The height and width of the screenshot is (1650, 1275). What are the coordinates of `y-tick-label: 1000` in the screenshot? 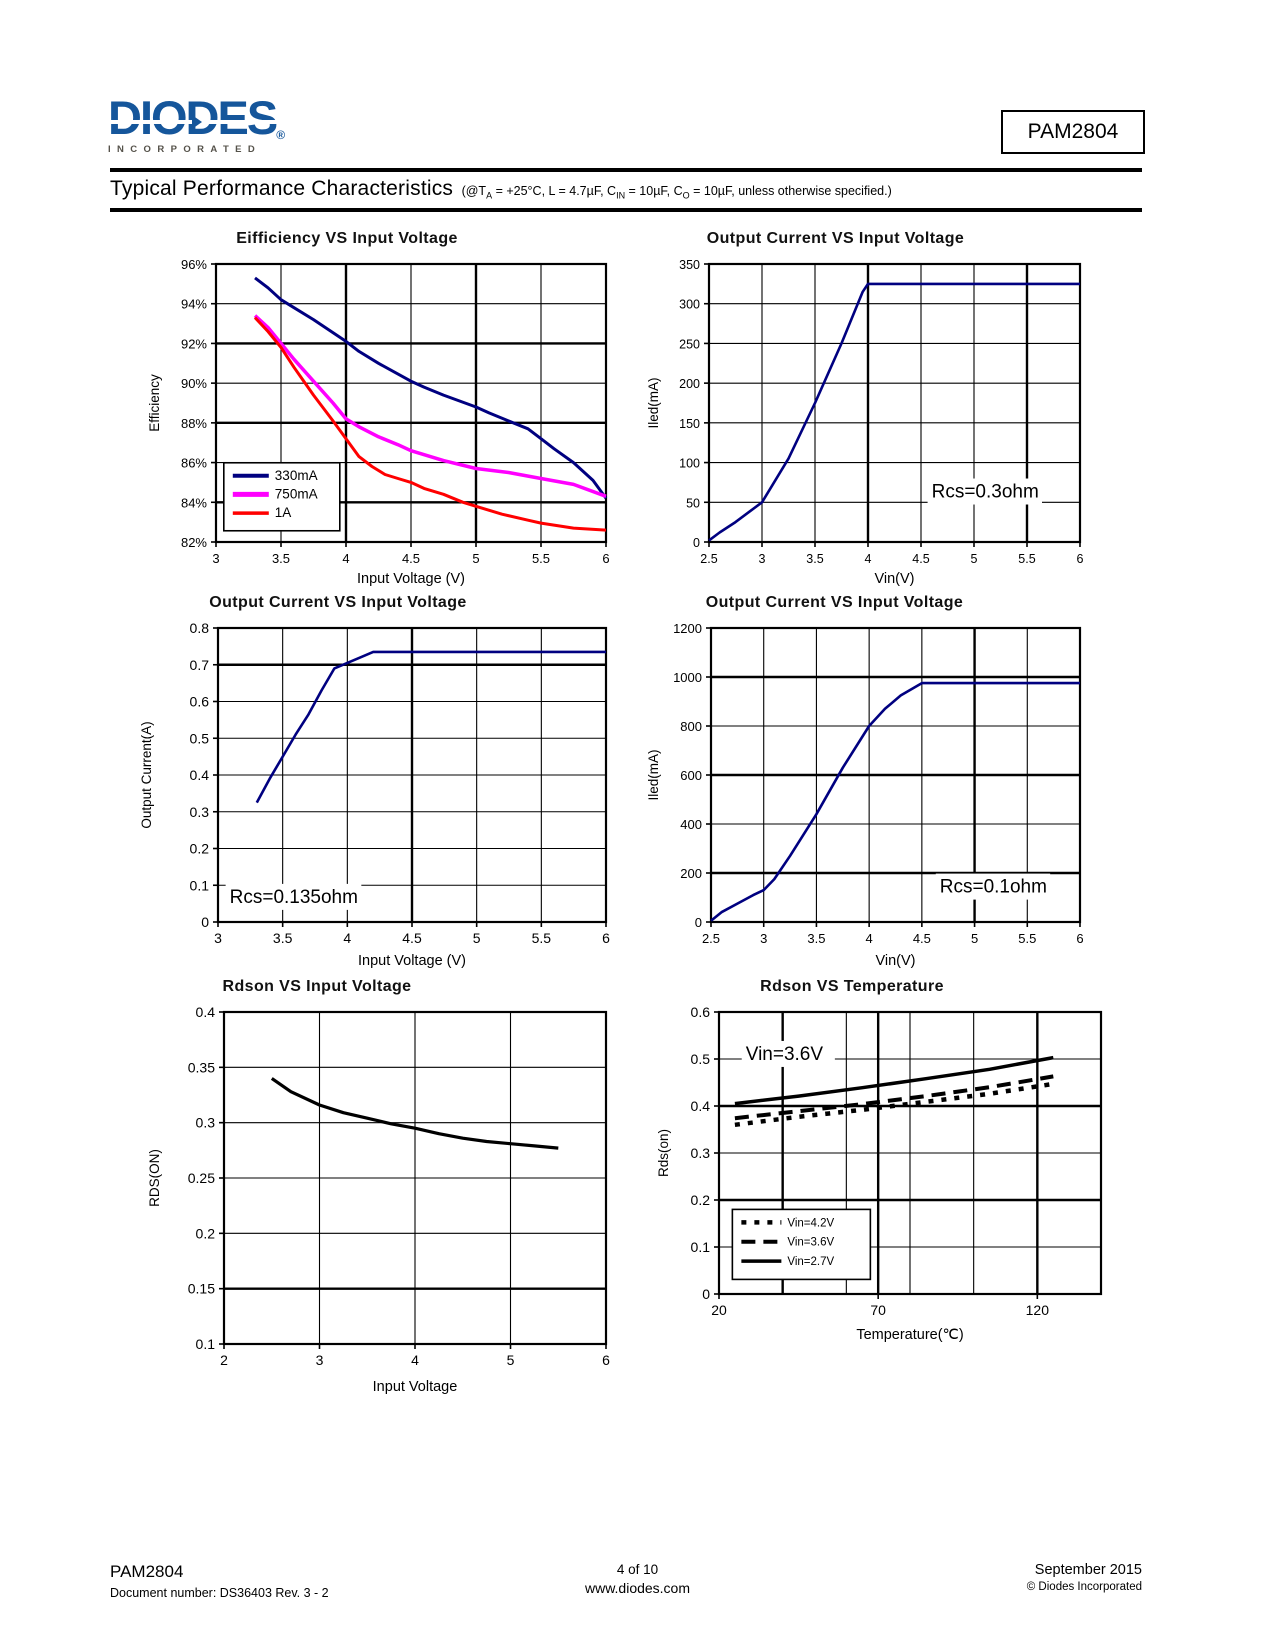 It's located at (687, 677).